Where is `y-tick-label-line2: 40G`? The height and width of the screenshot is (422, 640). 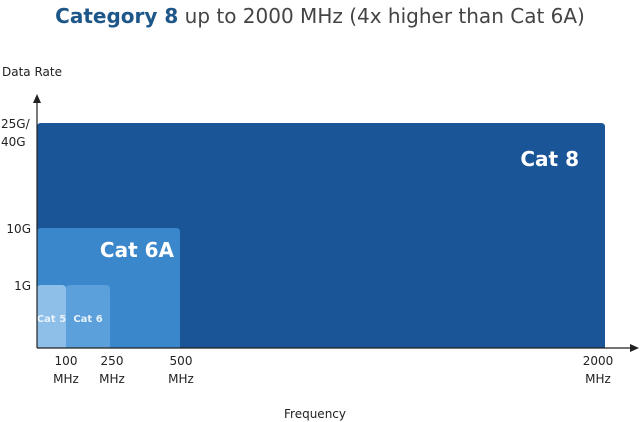
y-tick-label-line2: 40G is located at coordinates (13, 142).